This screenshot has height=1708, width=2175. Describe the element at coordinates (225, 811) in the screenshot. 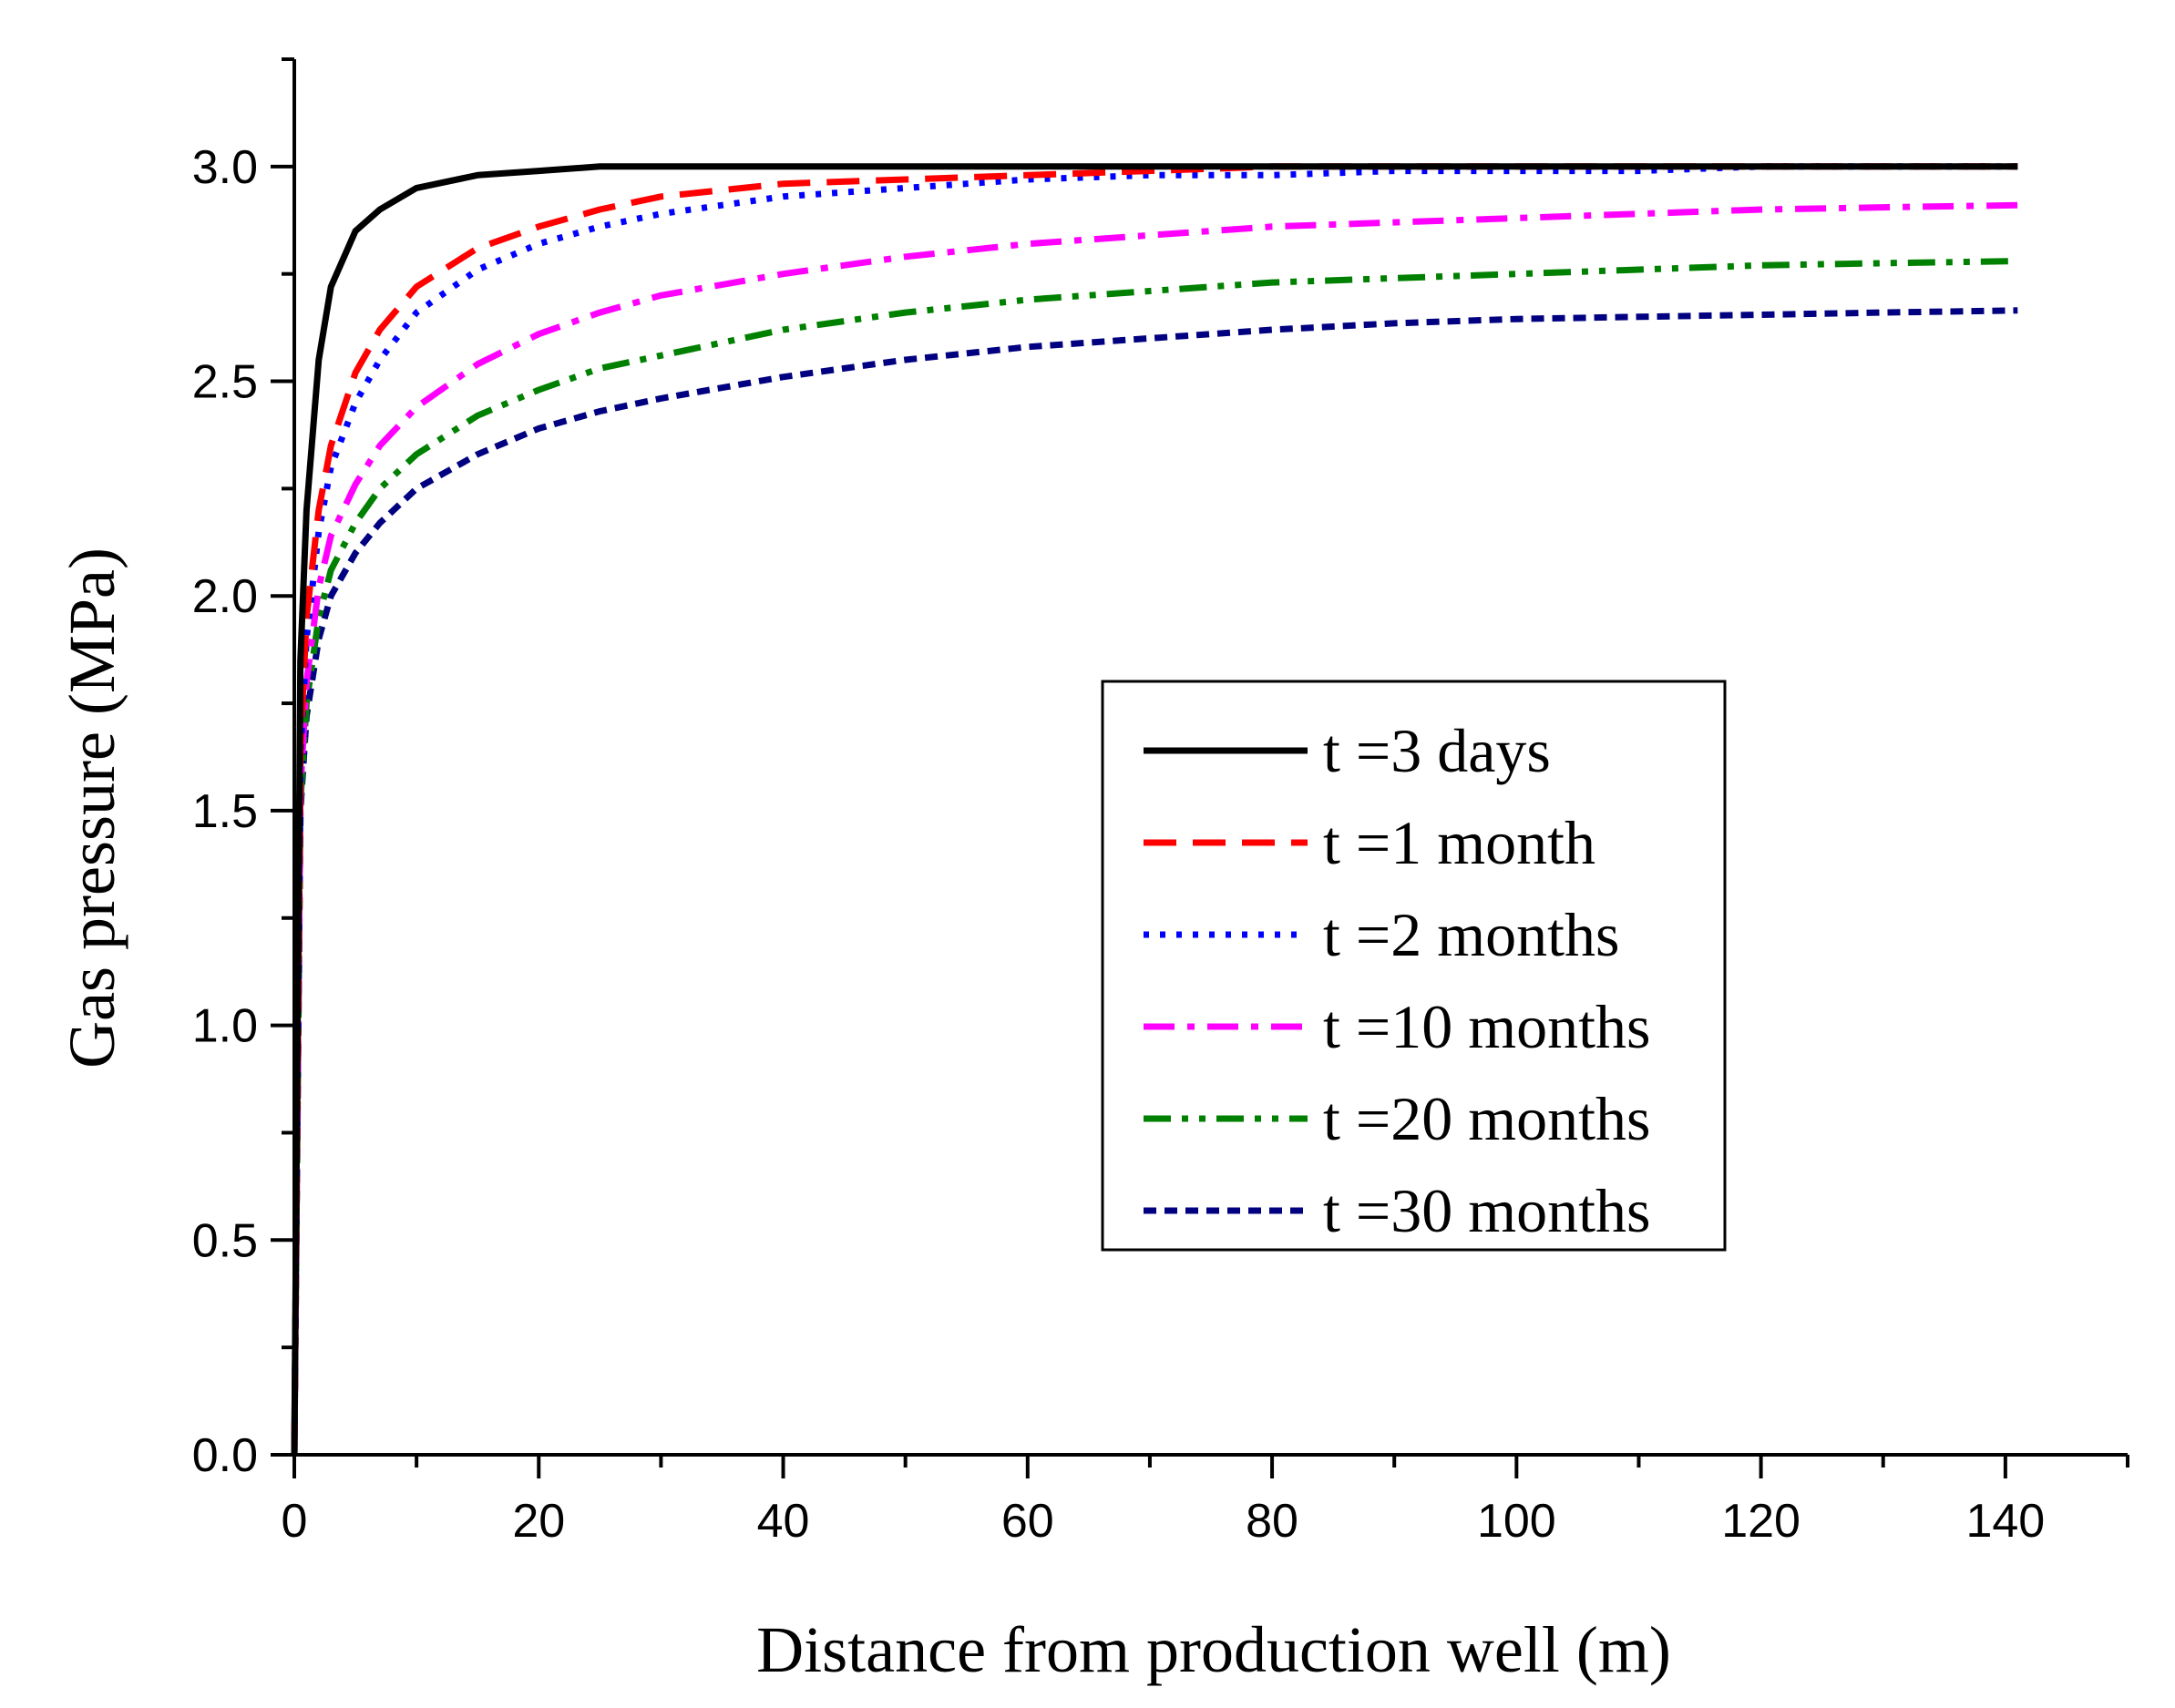

I see `y-tick-label: 1.5` at that location.